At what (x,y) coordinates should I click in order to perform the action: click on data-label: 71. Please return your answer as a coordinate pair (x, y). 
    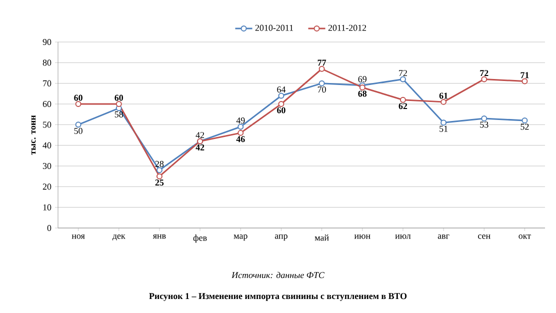
    Looking at the image, I should click on (524, 75).